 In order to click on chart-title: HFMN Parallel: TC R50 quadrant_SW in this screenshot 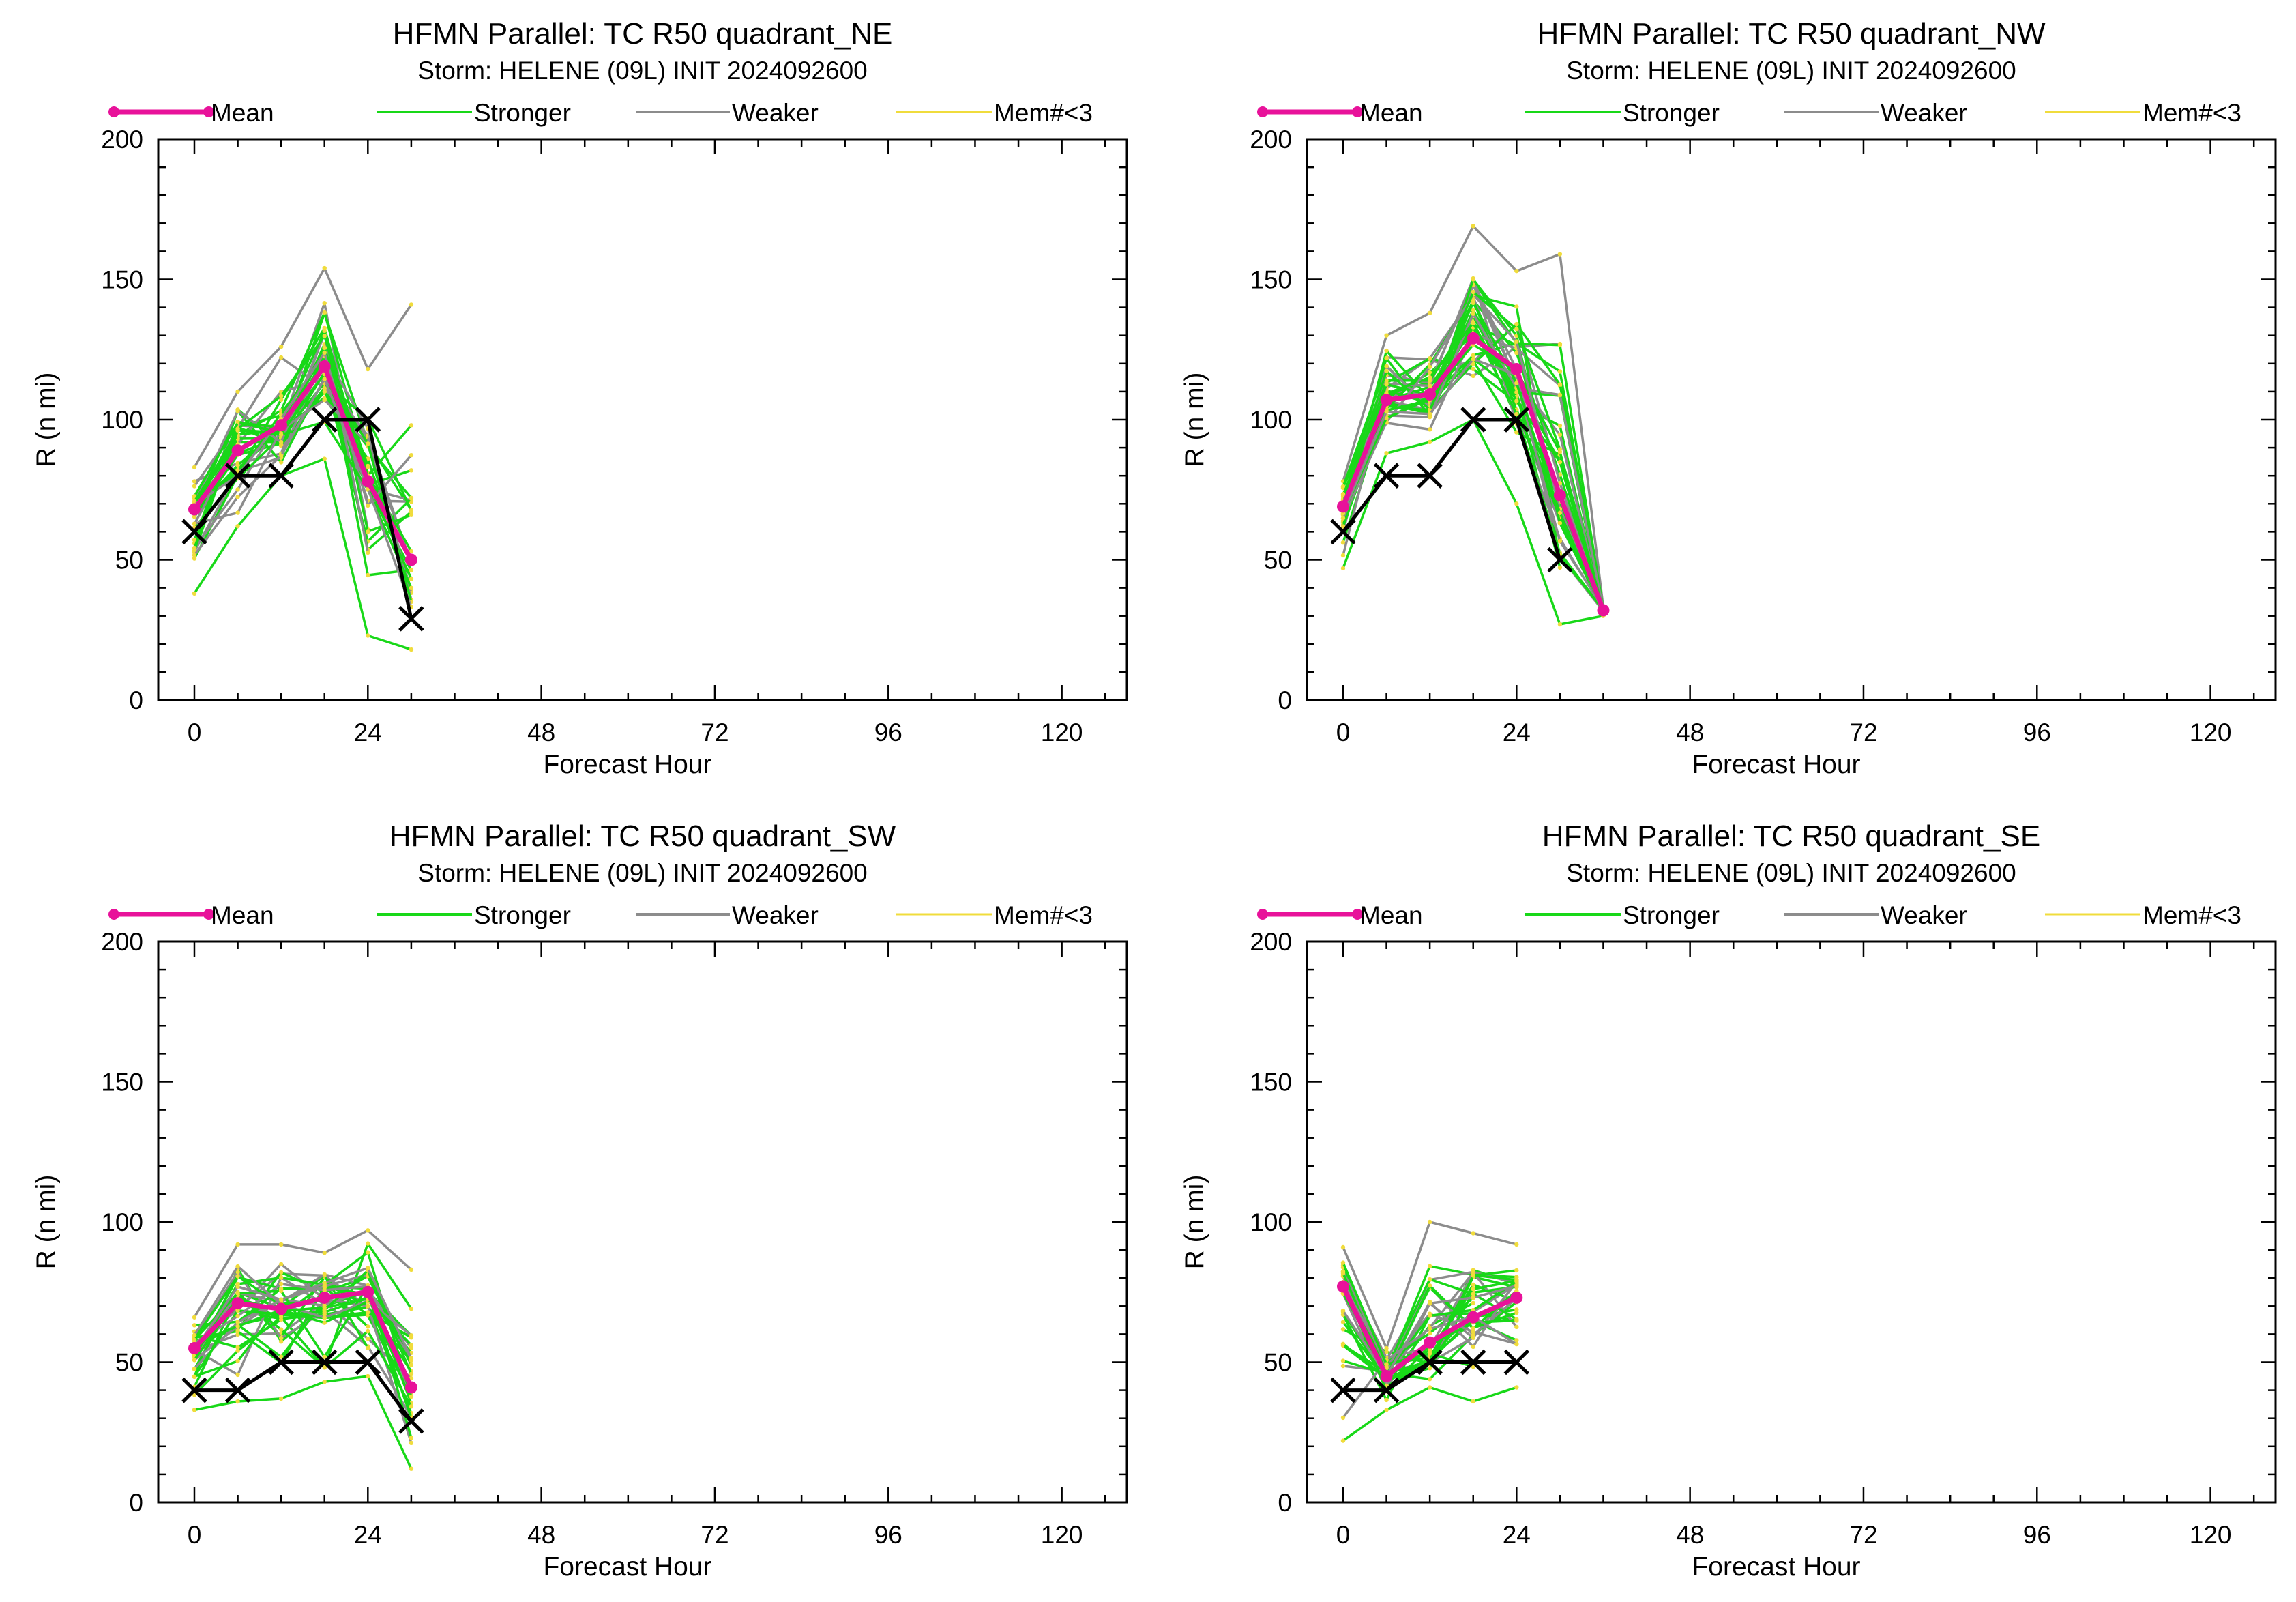, I will do `click(643, 836)`.